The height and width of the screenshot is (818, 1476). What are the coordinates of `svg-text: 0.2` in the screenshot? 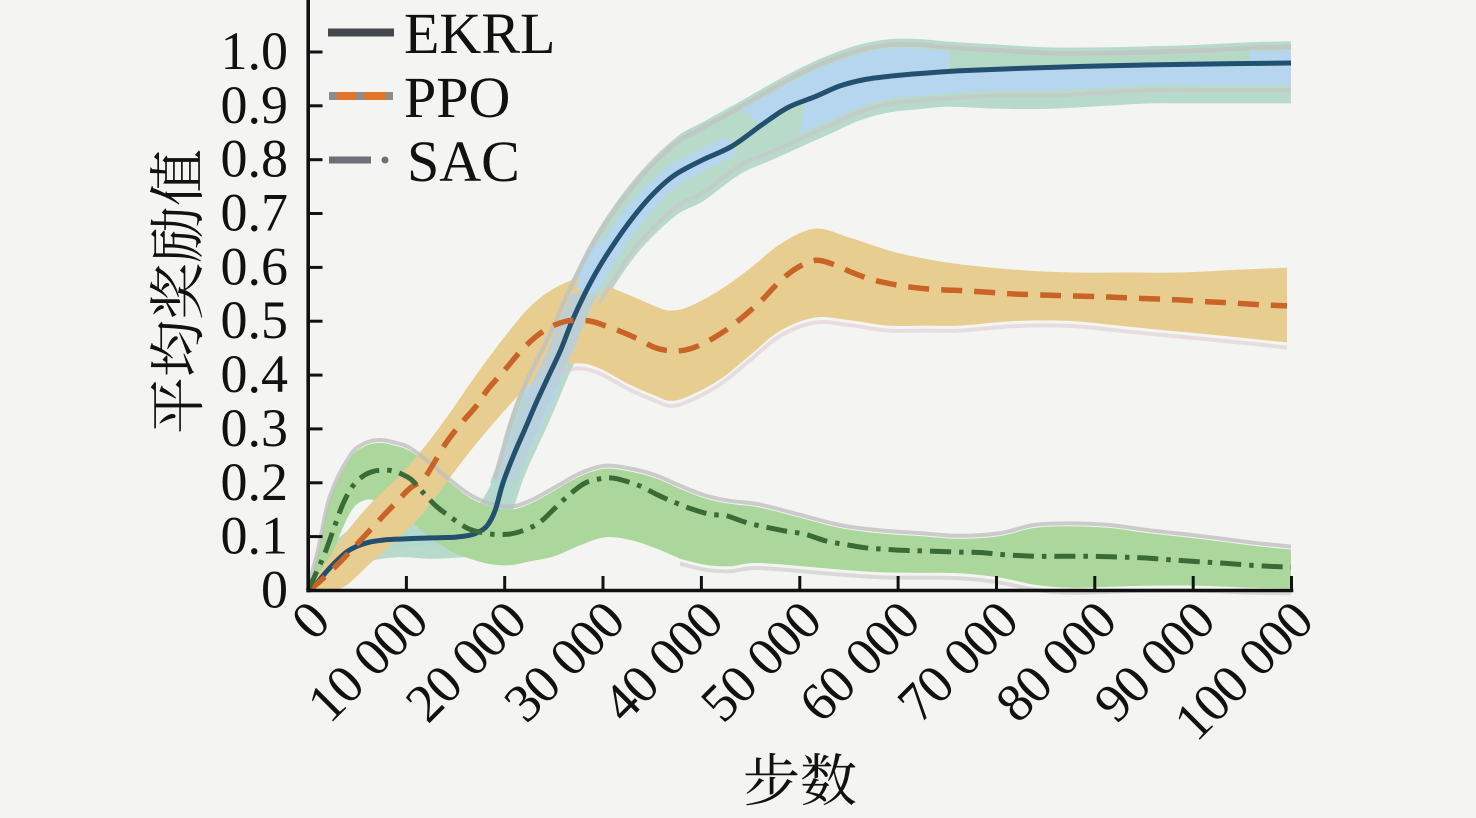 It's located at (255, 482).